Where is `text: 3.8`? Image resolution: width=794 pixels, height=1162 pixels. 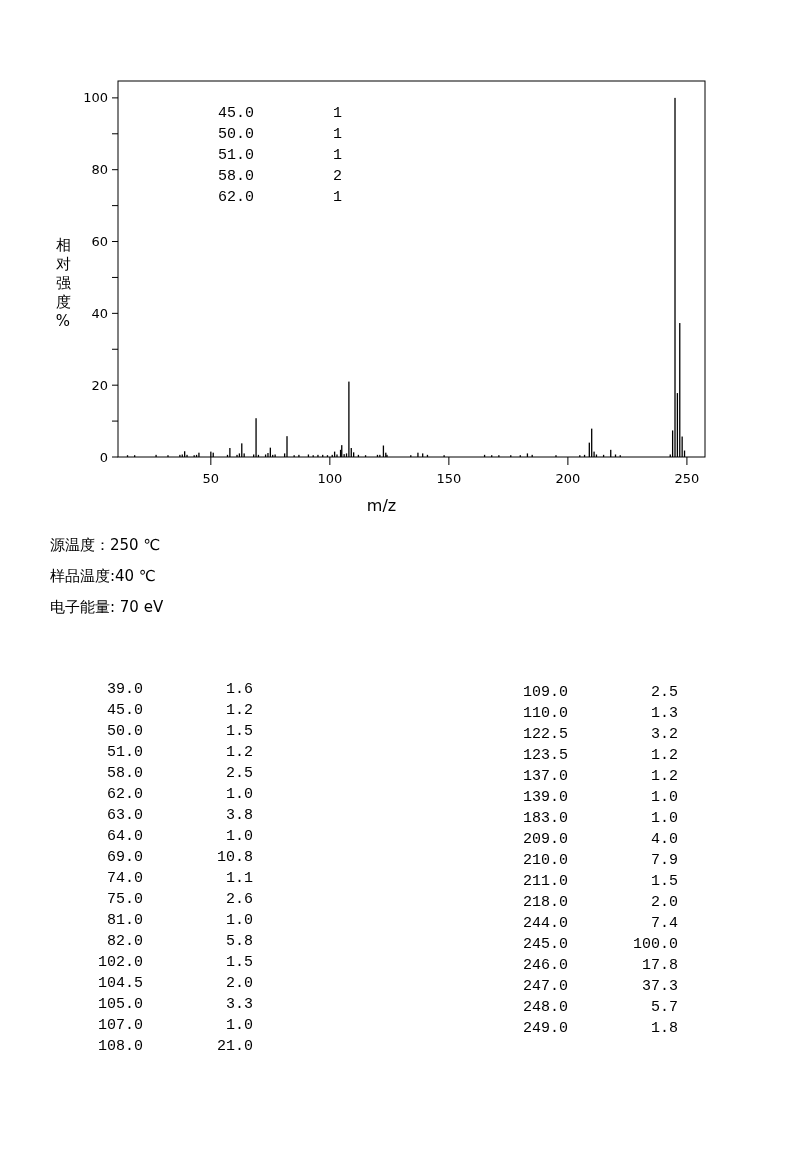
text: 3.8 is located at coordinates (239, 815).